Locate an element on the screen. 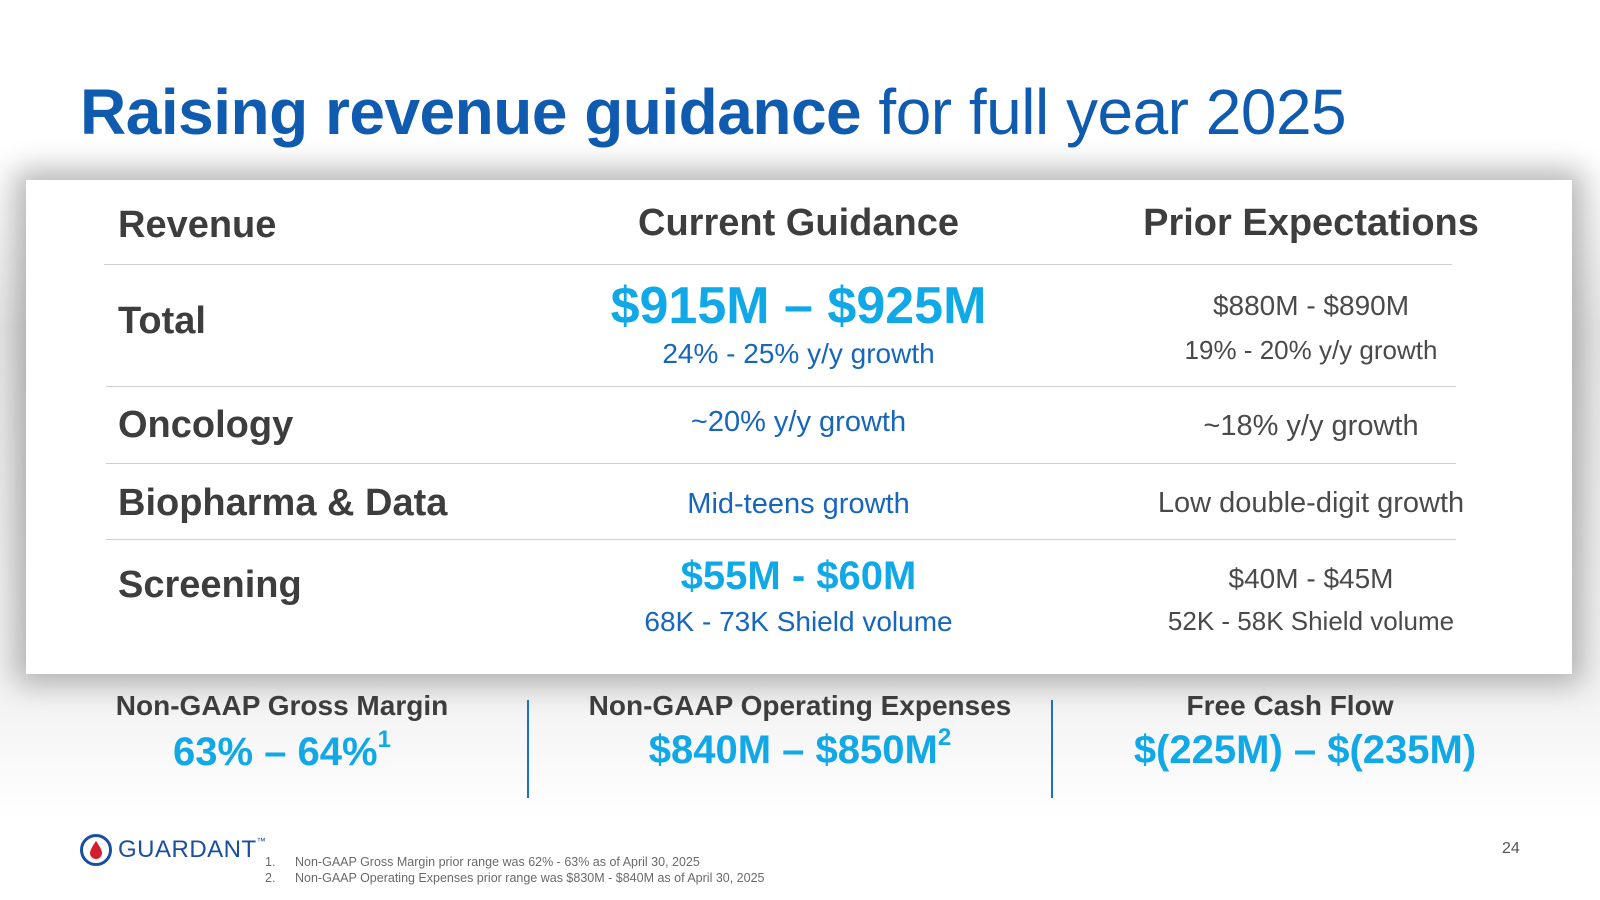  oncology-prior: ~18% y/y growth is located at coordinates (1311, 426).